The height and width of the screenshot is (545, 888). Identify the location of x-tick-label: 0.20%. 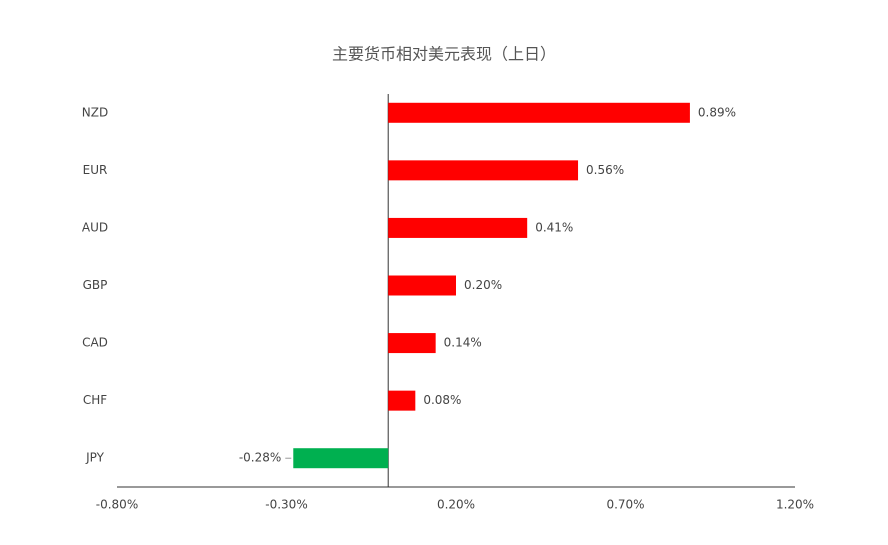
(456, 505).